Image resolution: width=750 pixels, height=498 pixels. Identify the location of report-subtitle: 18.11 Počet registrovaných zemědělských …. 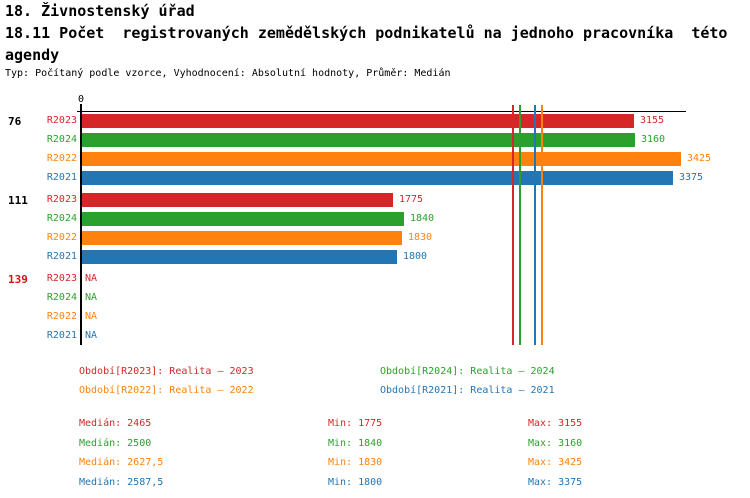
(371, 44).